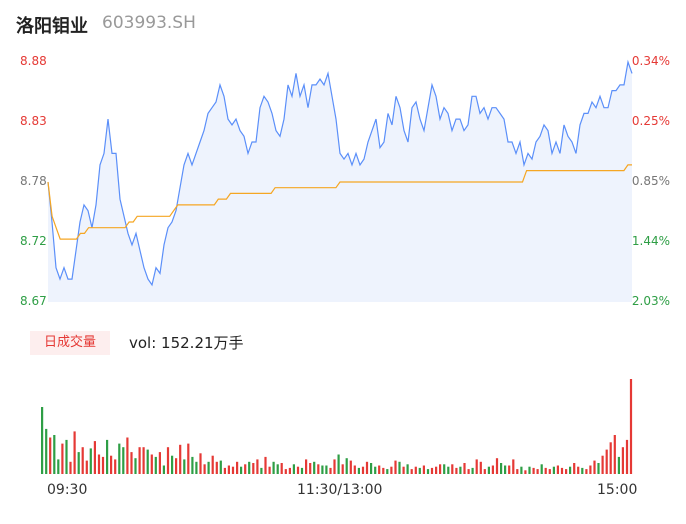 Image resolution: width=686 pixels, height=524 pixels. I want to click on x-tick-midday: 11:30/13:00, so click(340, 490).